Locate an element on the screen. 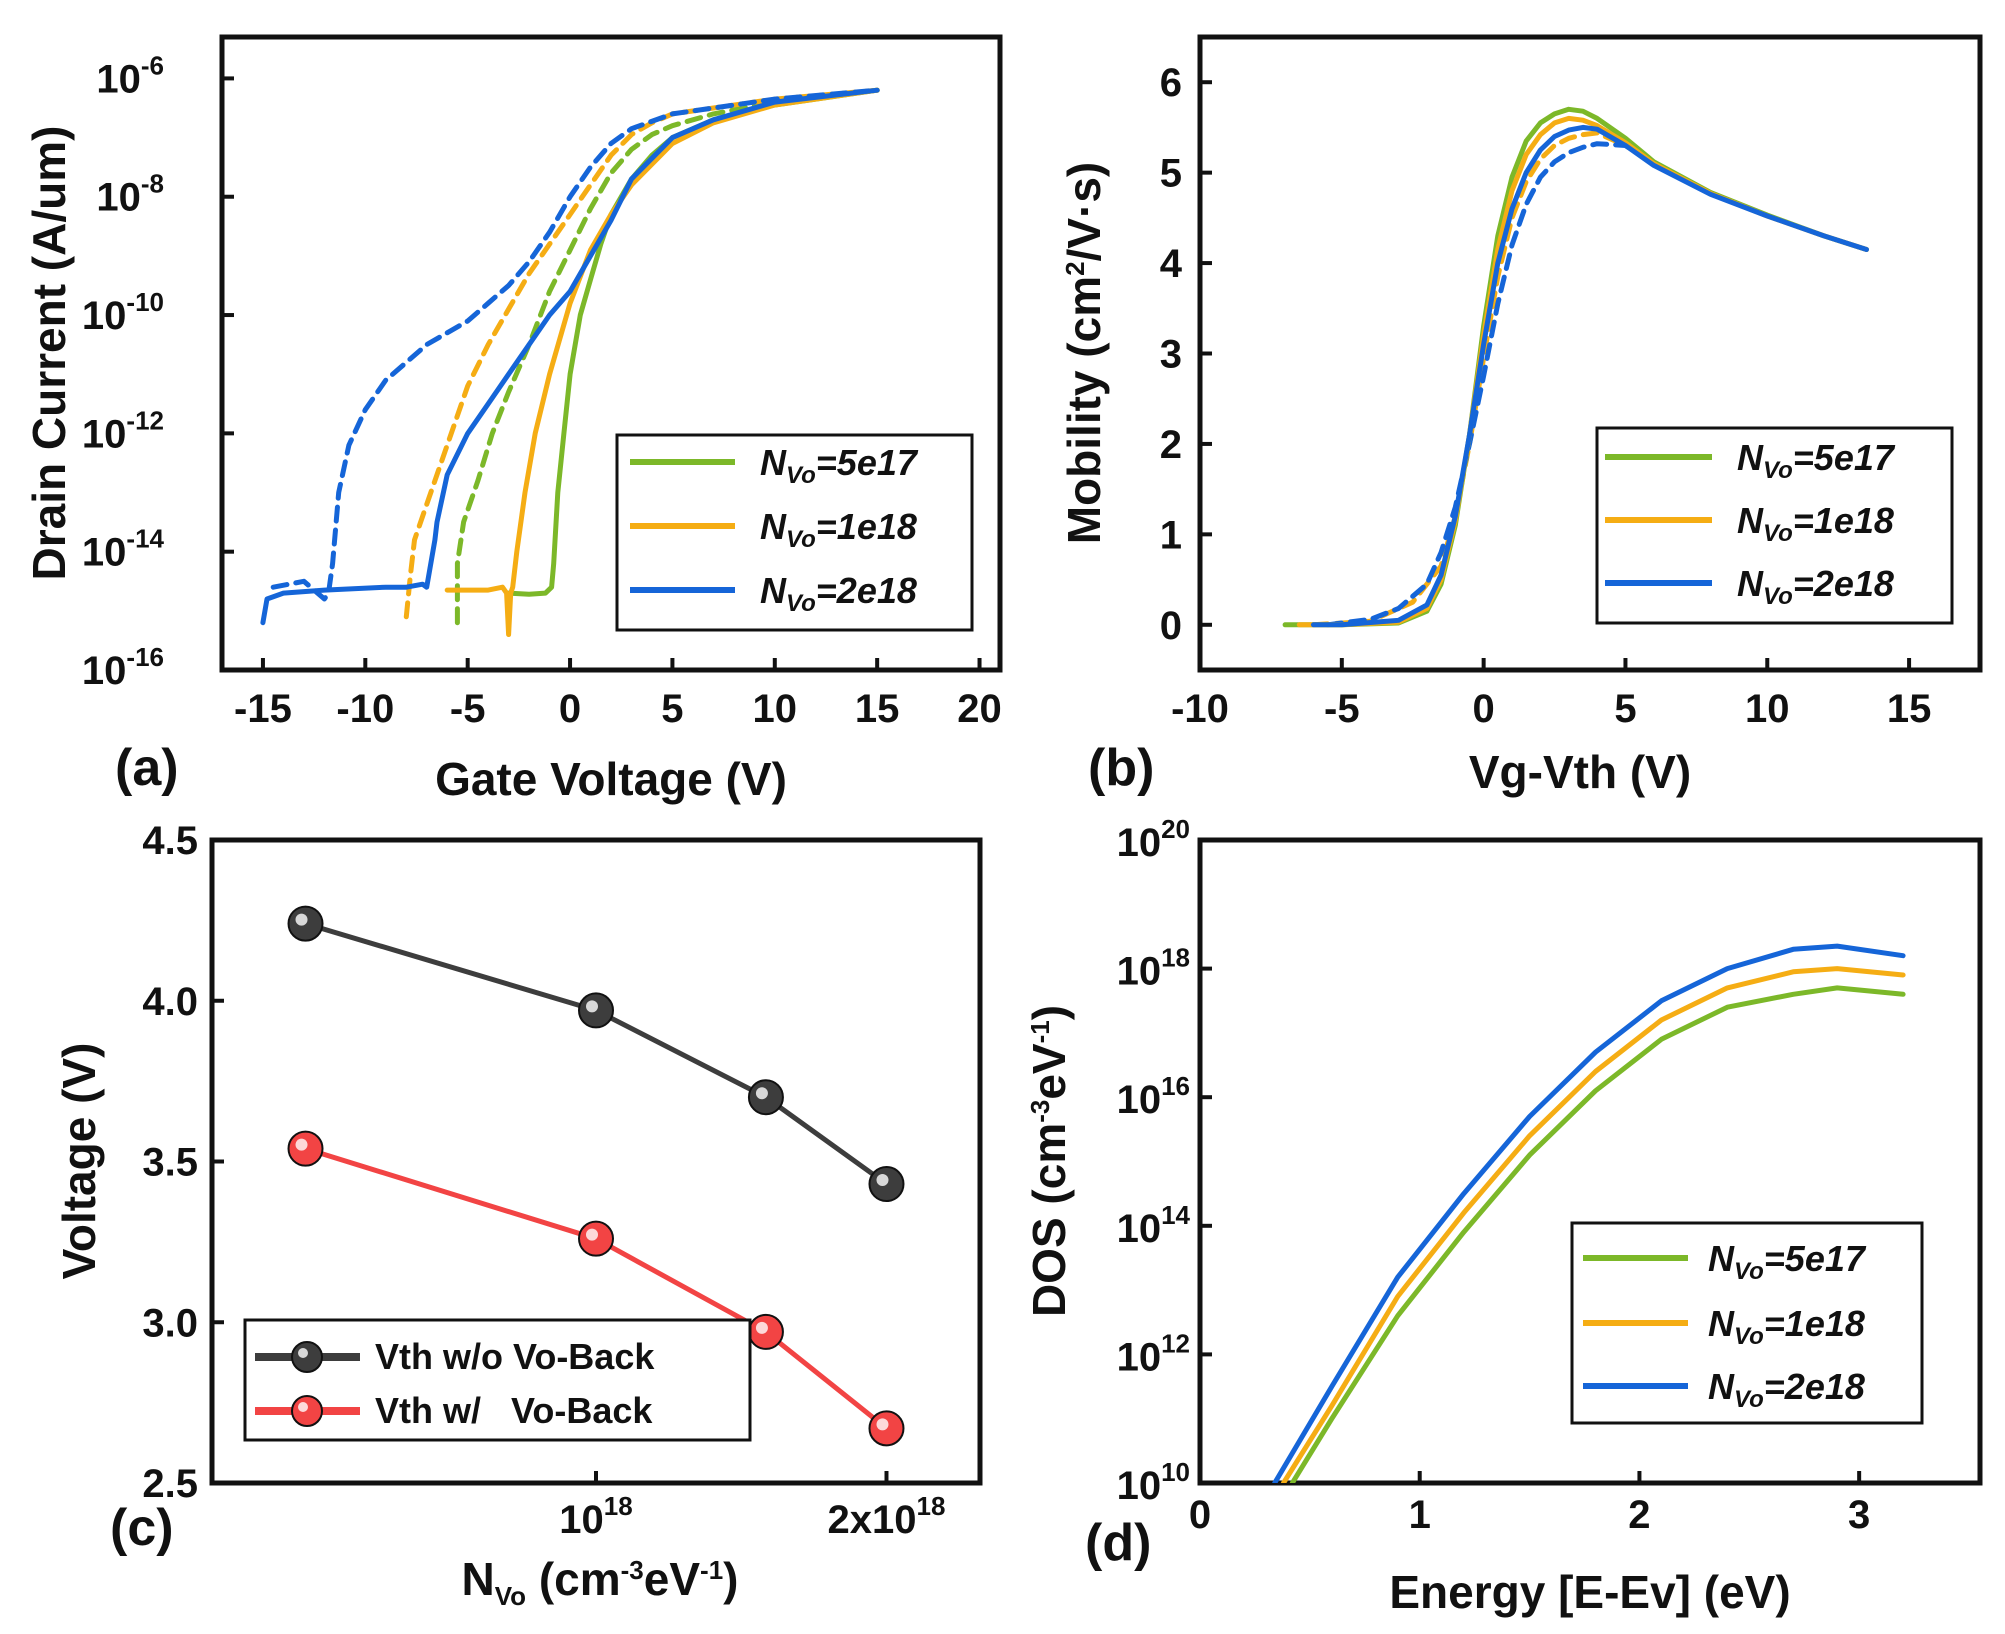 This screenshot has width=2005, height=1634. x-tick-label-b: -5 is located at coordinates (1342, 709).